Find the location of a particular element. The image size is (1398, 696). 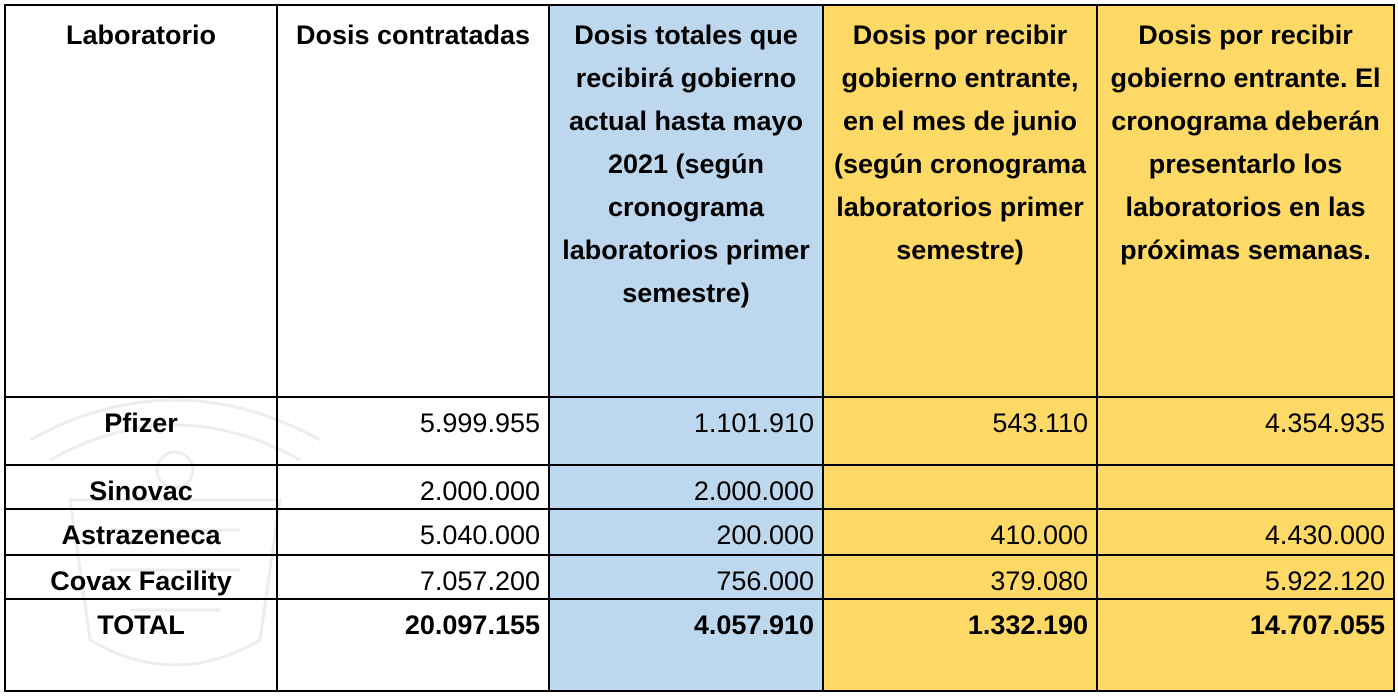

total-current-gov: 4.057.910 is located at coordinates (686, 645).